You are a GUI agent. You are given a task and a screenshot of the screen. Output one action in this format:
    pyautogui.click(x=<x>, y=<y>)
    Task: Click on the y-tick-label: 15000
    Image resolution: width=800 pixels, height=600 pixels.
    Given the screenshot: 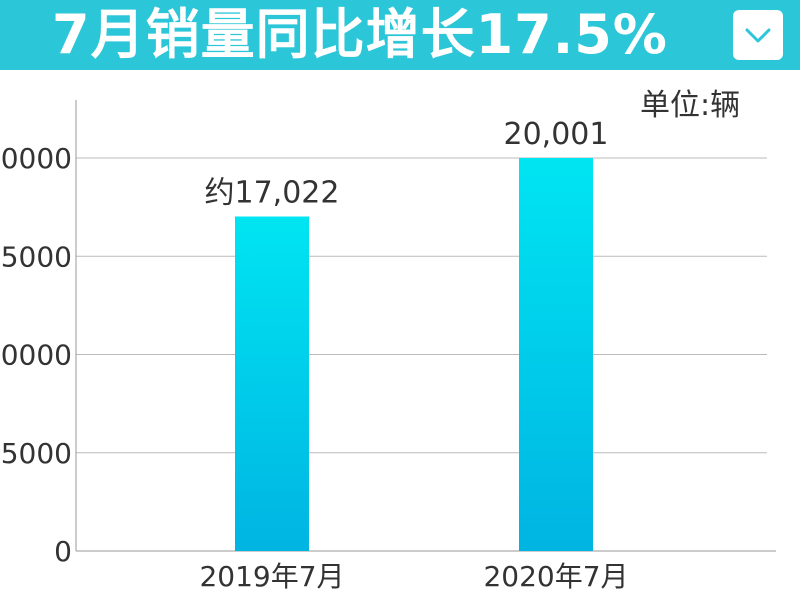 What is the action you would take?
    pyautogui.click(x=36, y=256)
    